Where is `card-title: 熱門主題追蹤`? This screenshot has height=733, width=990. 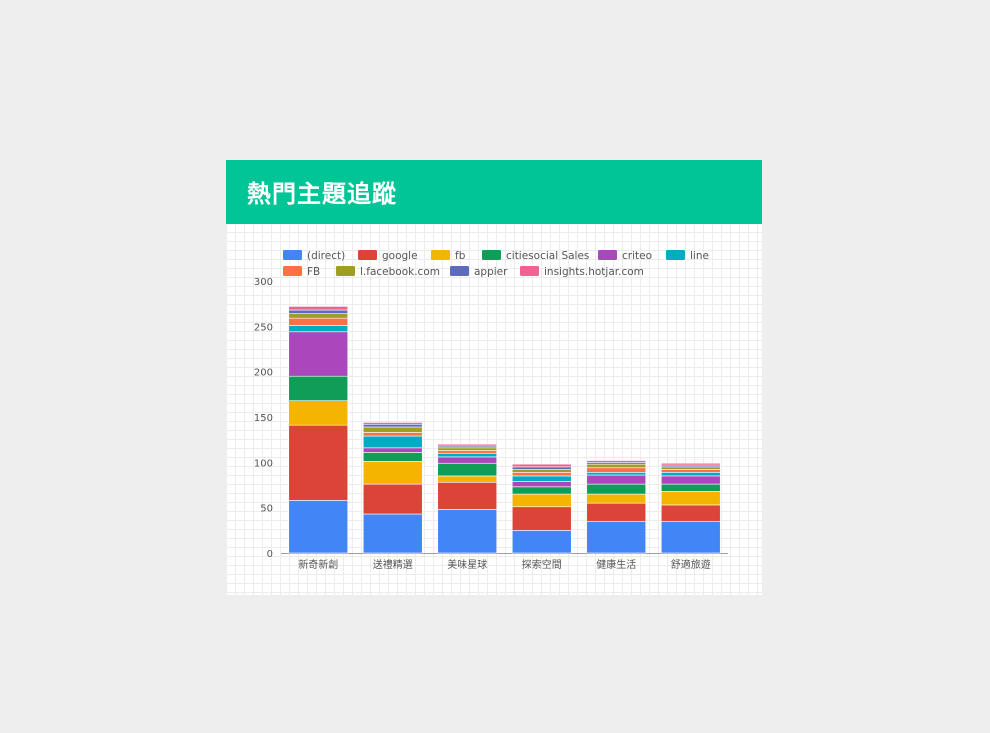 card-title: 熱門主題追蹤 is located at coordinates (322, 194).